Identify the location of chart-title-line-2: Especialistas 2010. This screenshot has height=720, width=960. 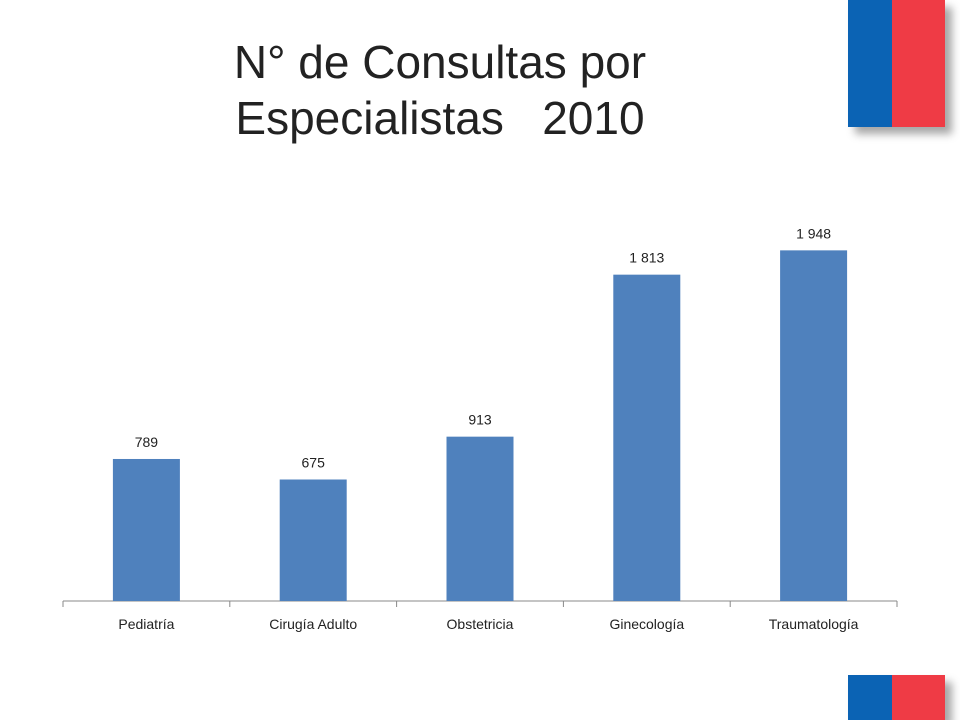
(440, 118).